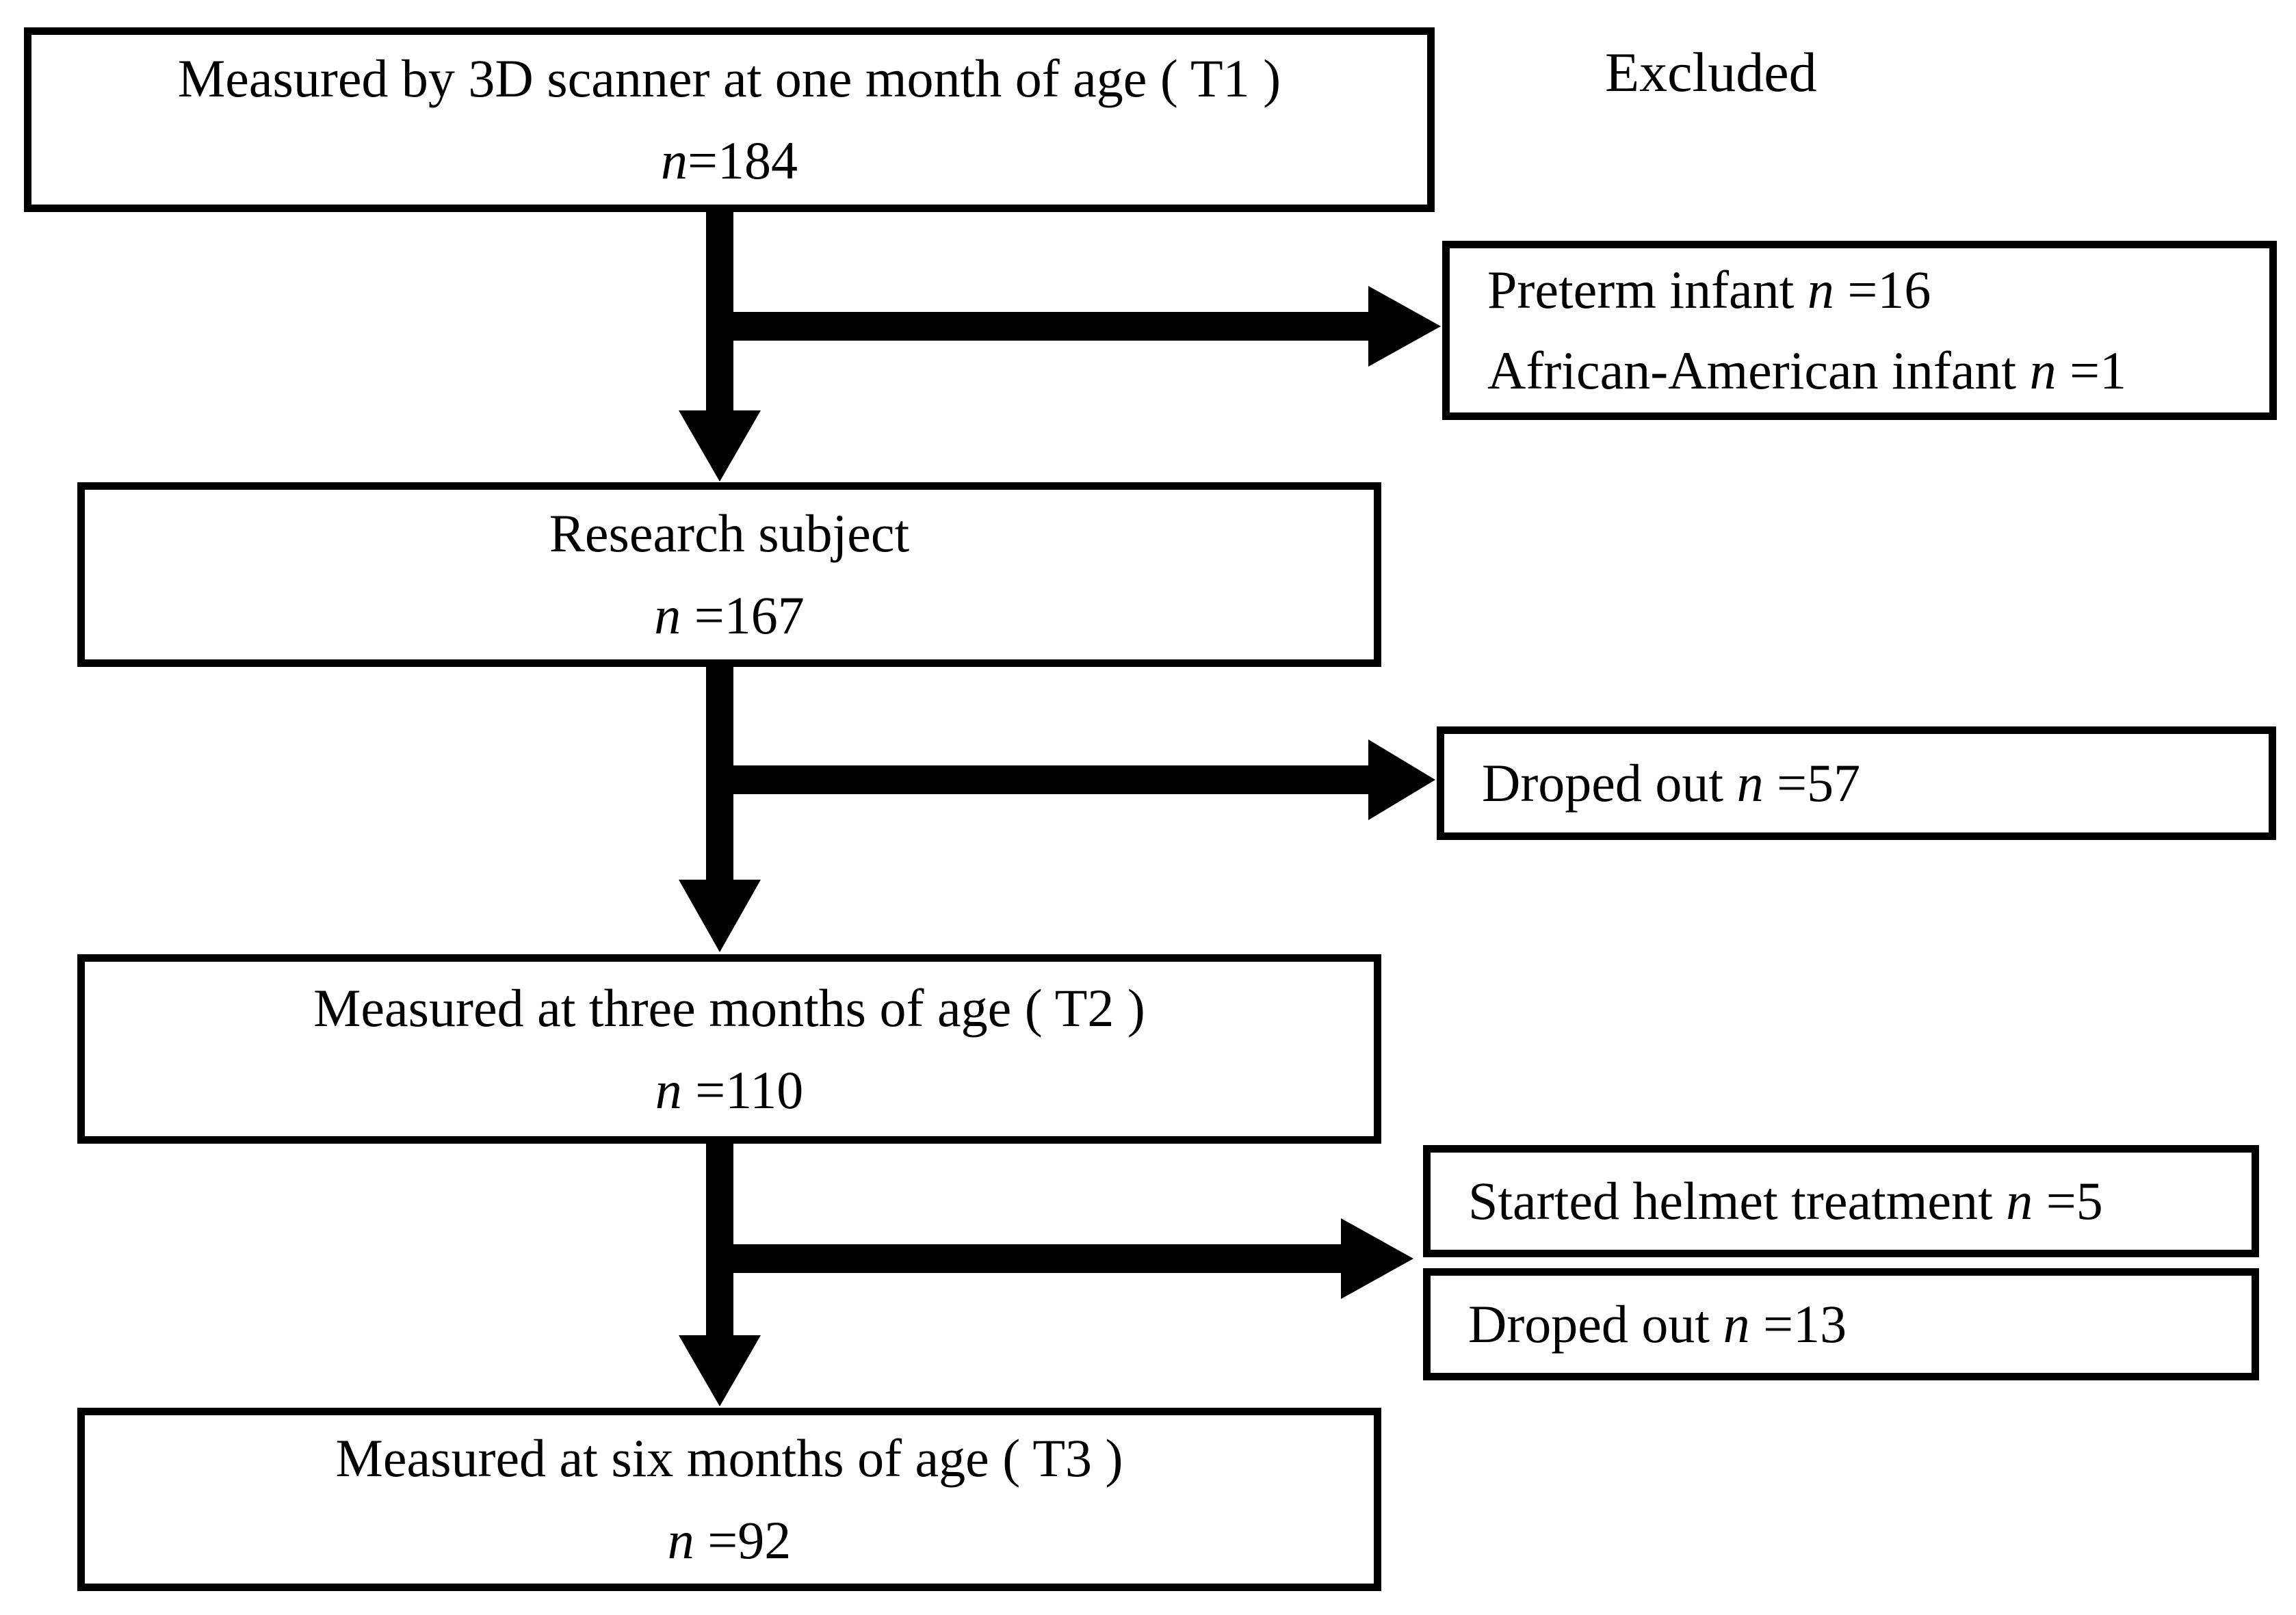 The width and height of the screenshot is (2296, 1615). Describe the element at coordinates (1883, 289) in the screenshot. I see `n-value: =16` at that location.